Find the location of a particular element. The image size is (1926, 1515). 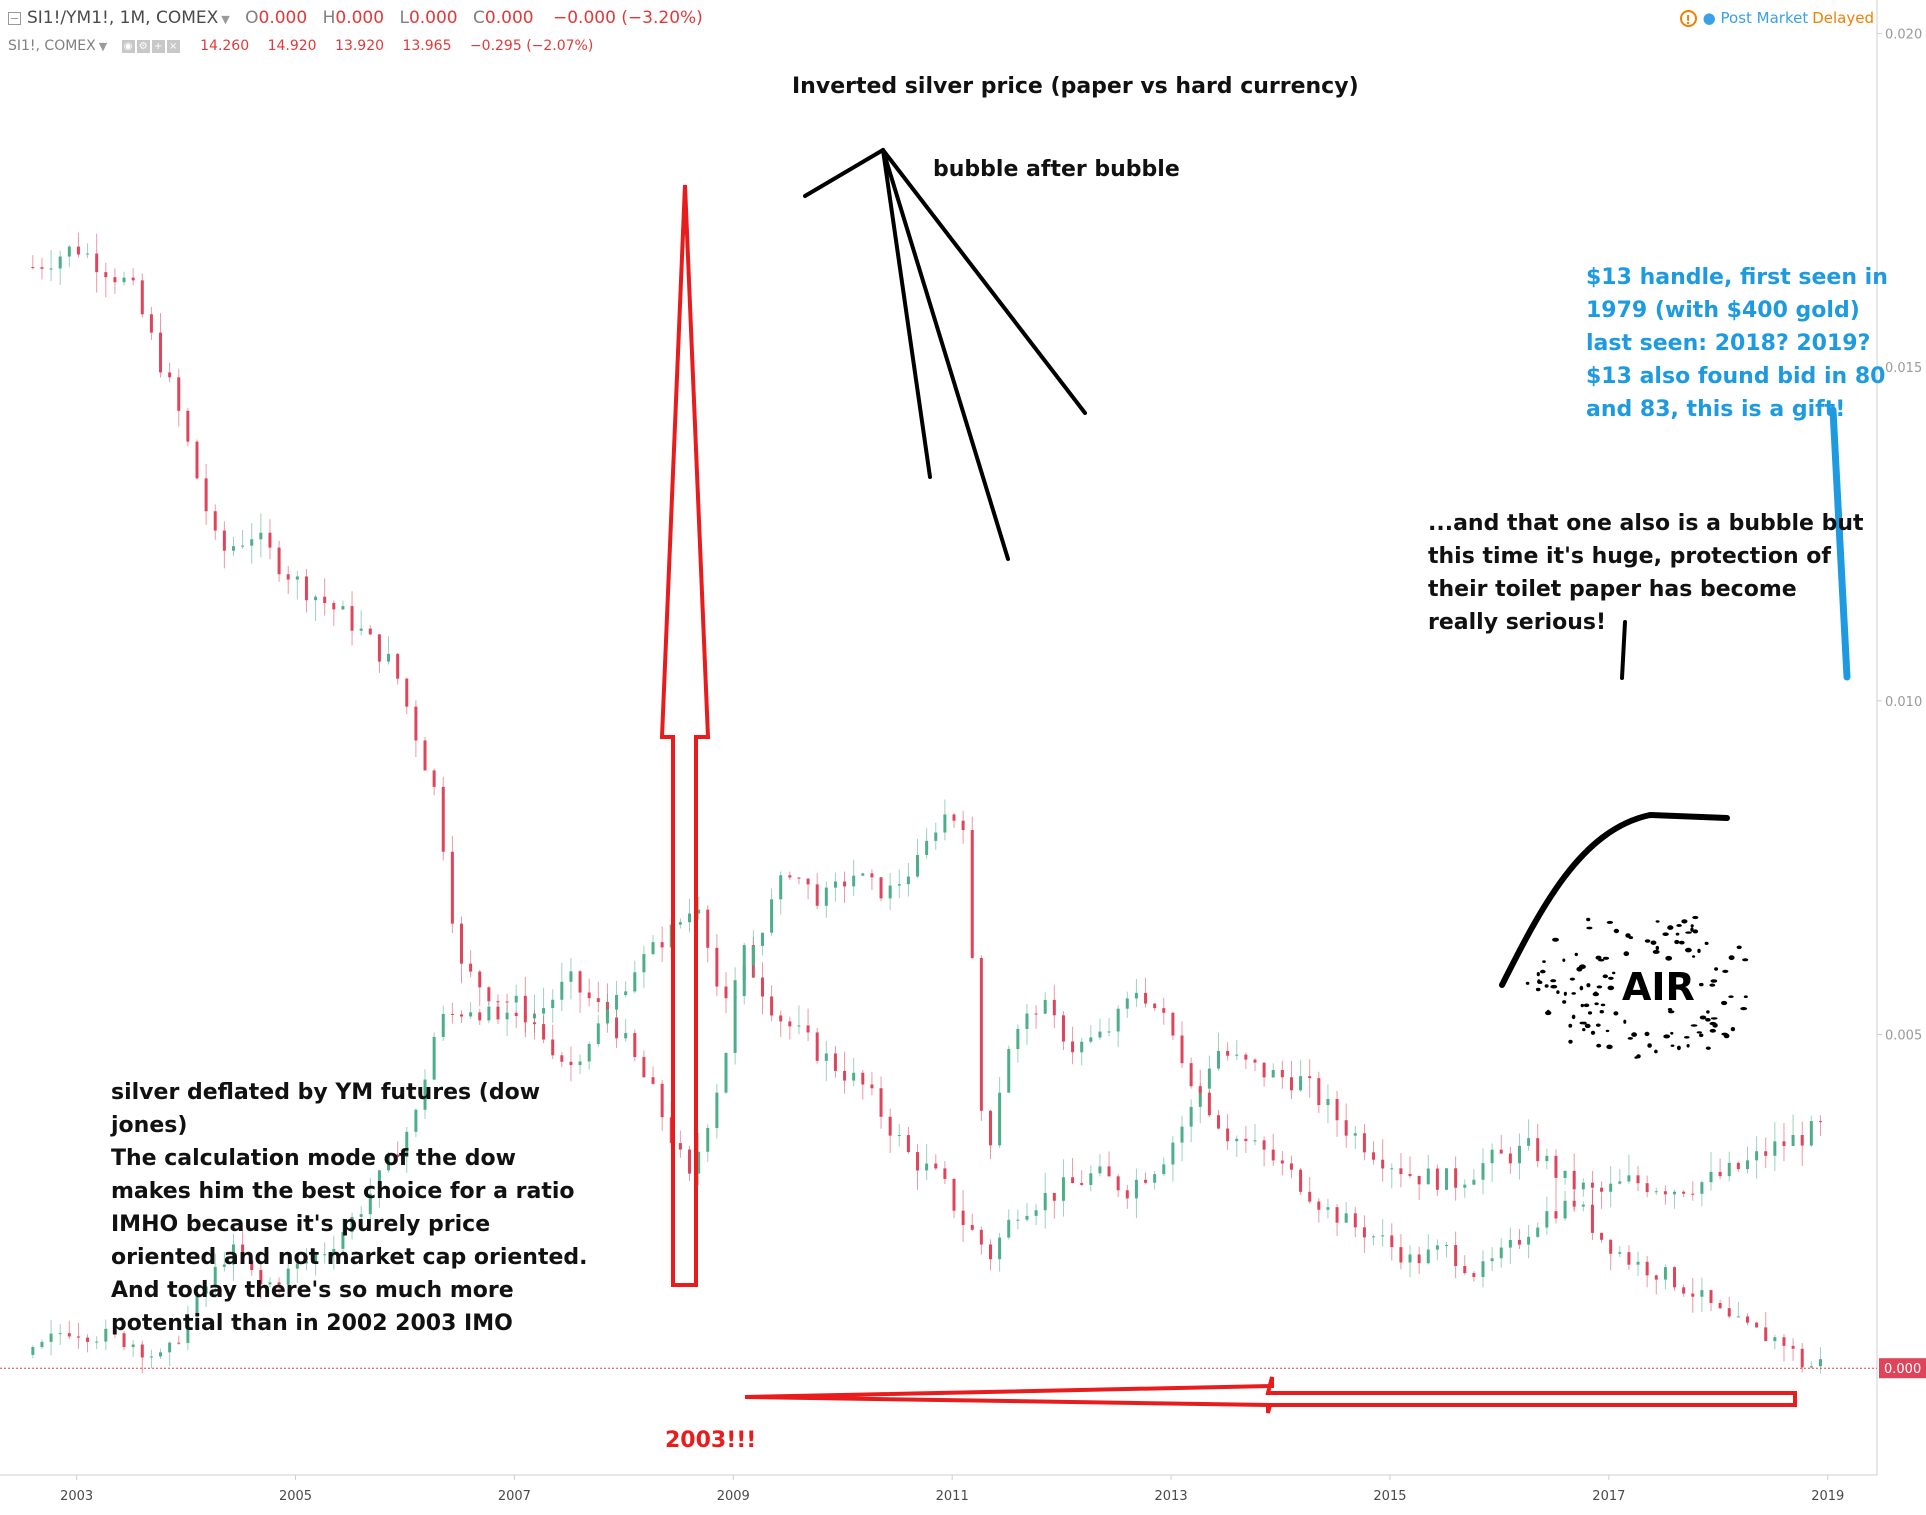

y-tick-label: 0.005 is located at coordinates (1903, 1036).